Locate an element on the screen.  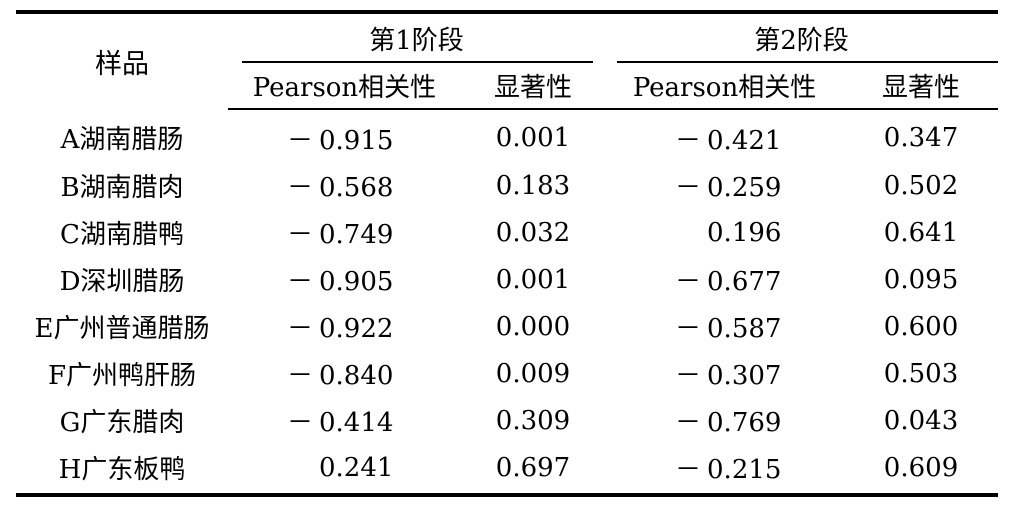
stage-2-significance-cell: 0.095 is located at coordinates (921, 279).